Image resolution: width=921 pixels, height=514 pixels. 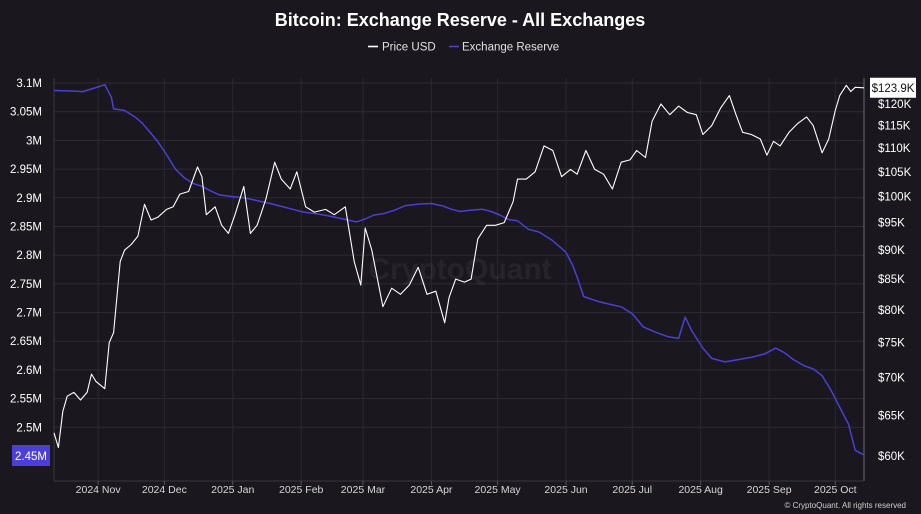 What do you see at coordinates (891, 344) in the screenshot?
I see `right-tick-label: $75K` at bounding box center [891, 344].